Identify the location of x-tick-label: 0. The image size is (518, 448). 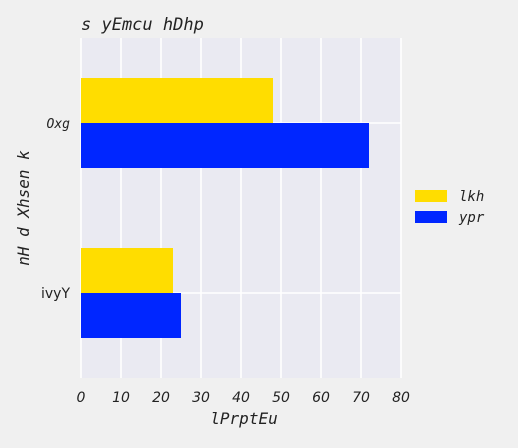
(81, 398).